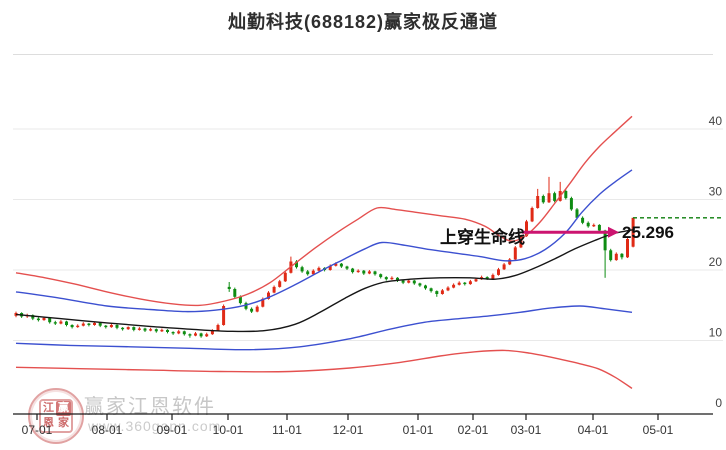  I want to click on seal-char: 家, so click(63, 423).